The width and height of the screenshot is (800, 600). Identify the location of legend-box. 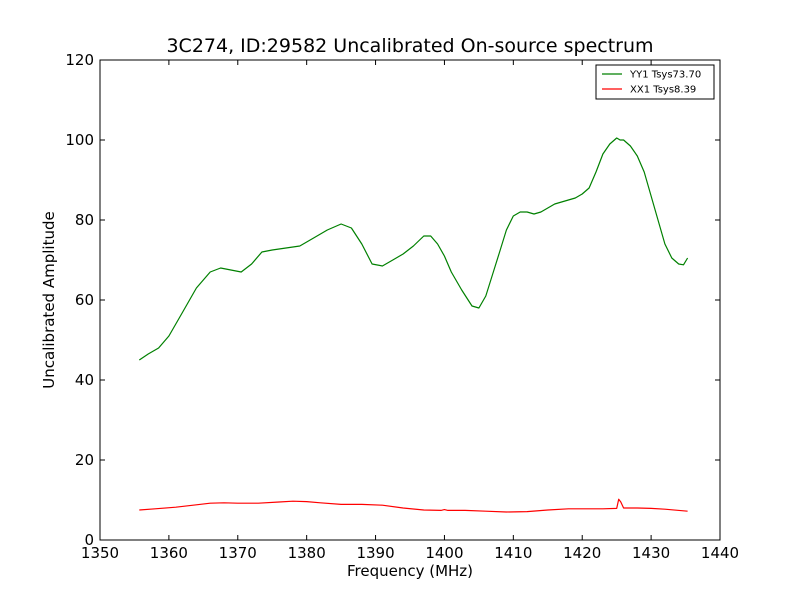
(655, 82).